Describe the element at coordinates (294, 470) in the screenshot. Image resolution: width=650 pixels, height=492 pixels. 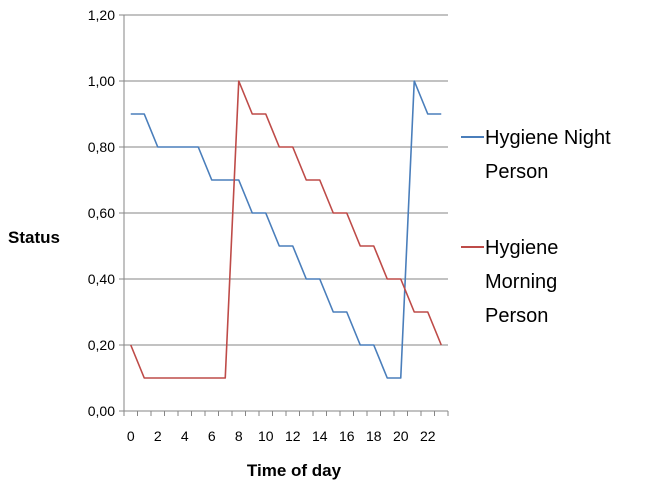
I see `x-axis-title: Time of day` at that location.